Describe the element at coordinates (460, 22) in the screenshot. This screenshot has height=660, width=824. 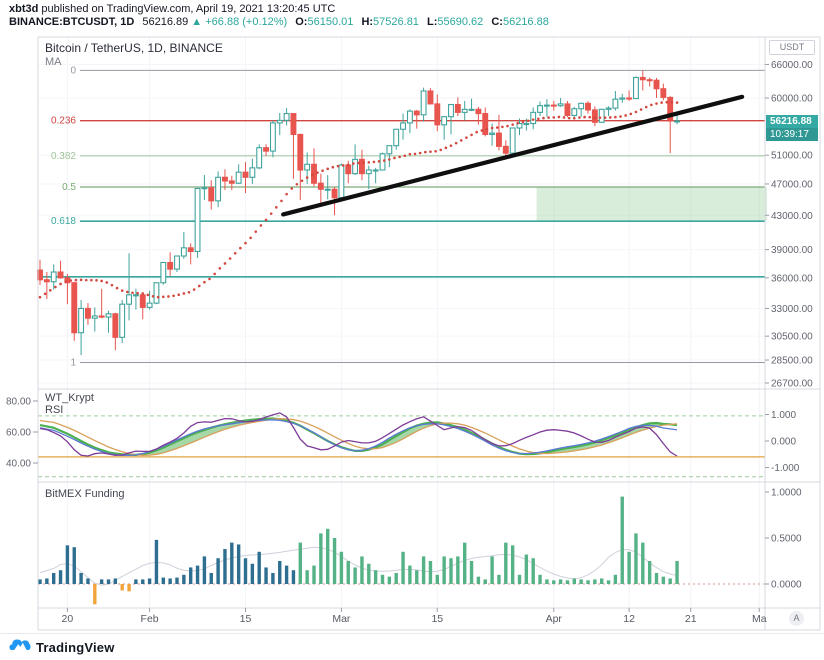
I see `low-value: 55690.62` at that location.